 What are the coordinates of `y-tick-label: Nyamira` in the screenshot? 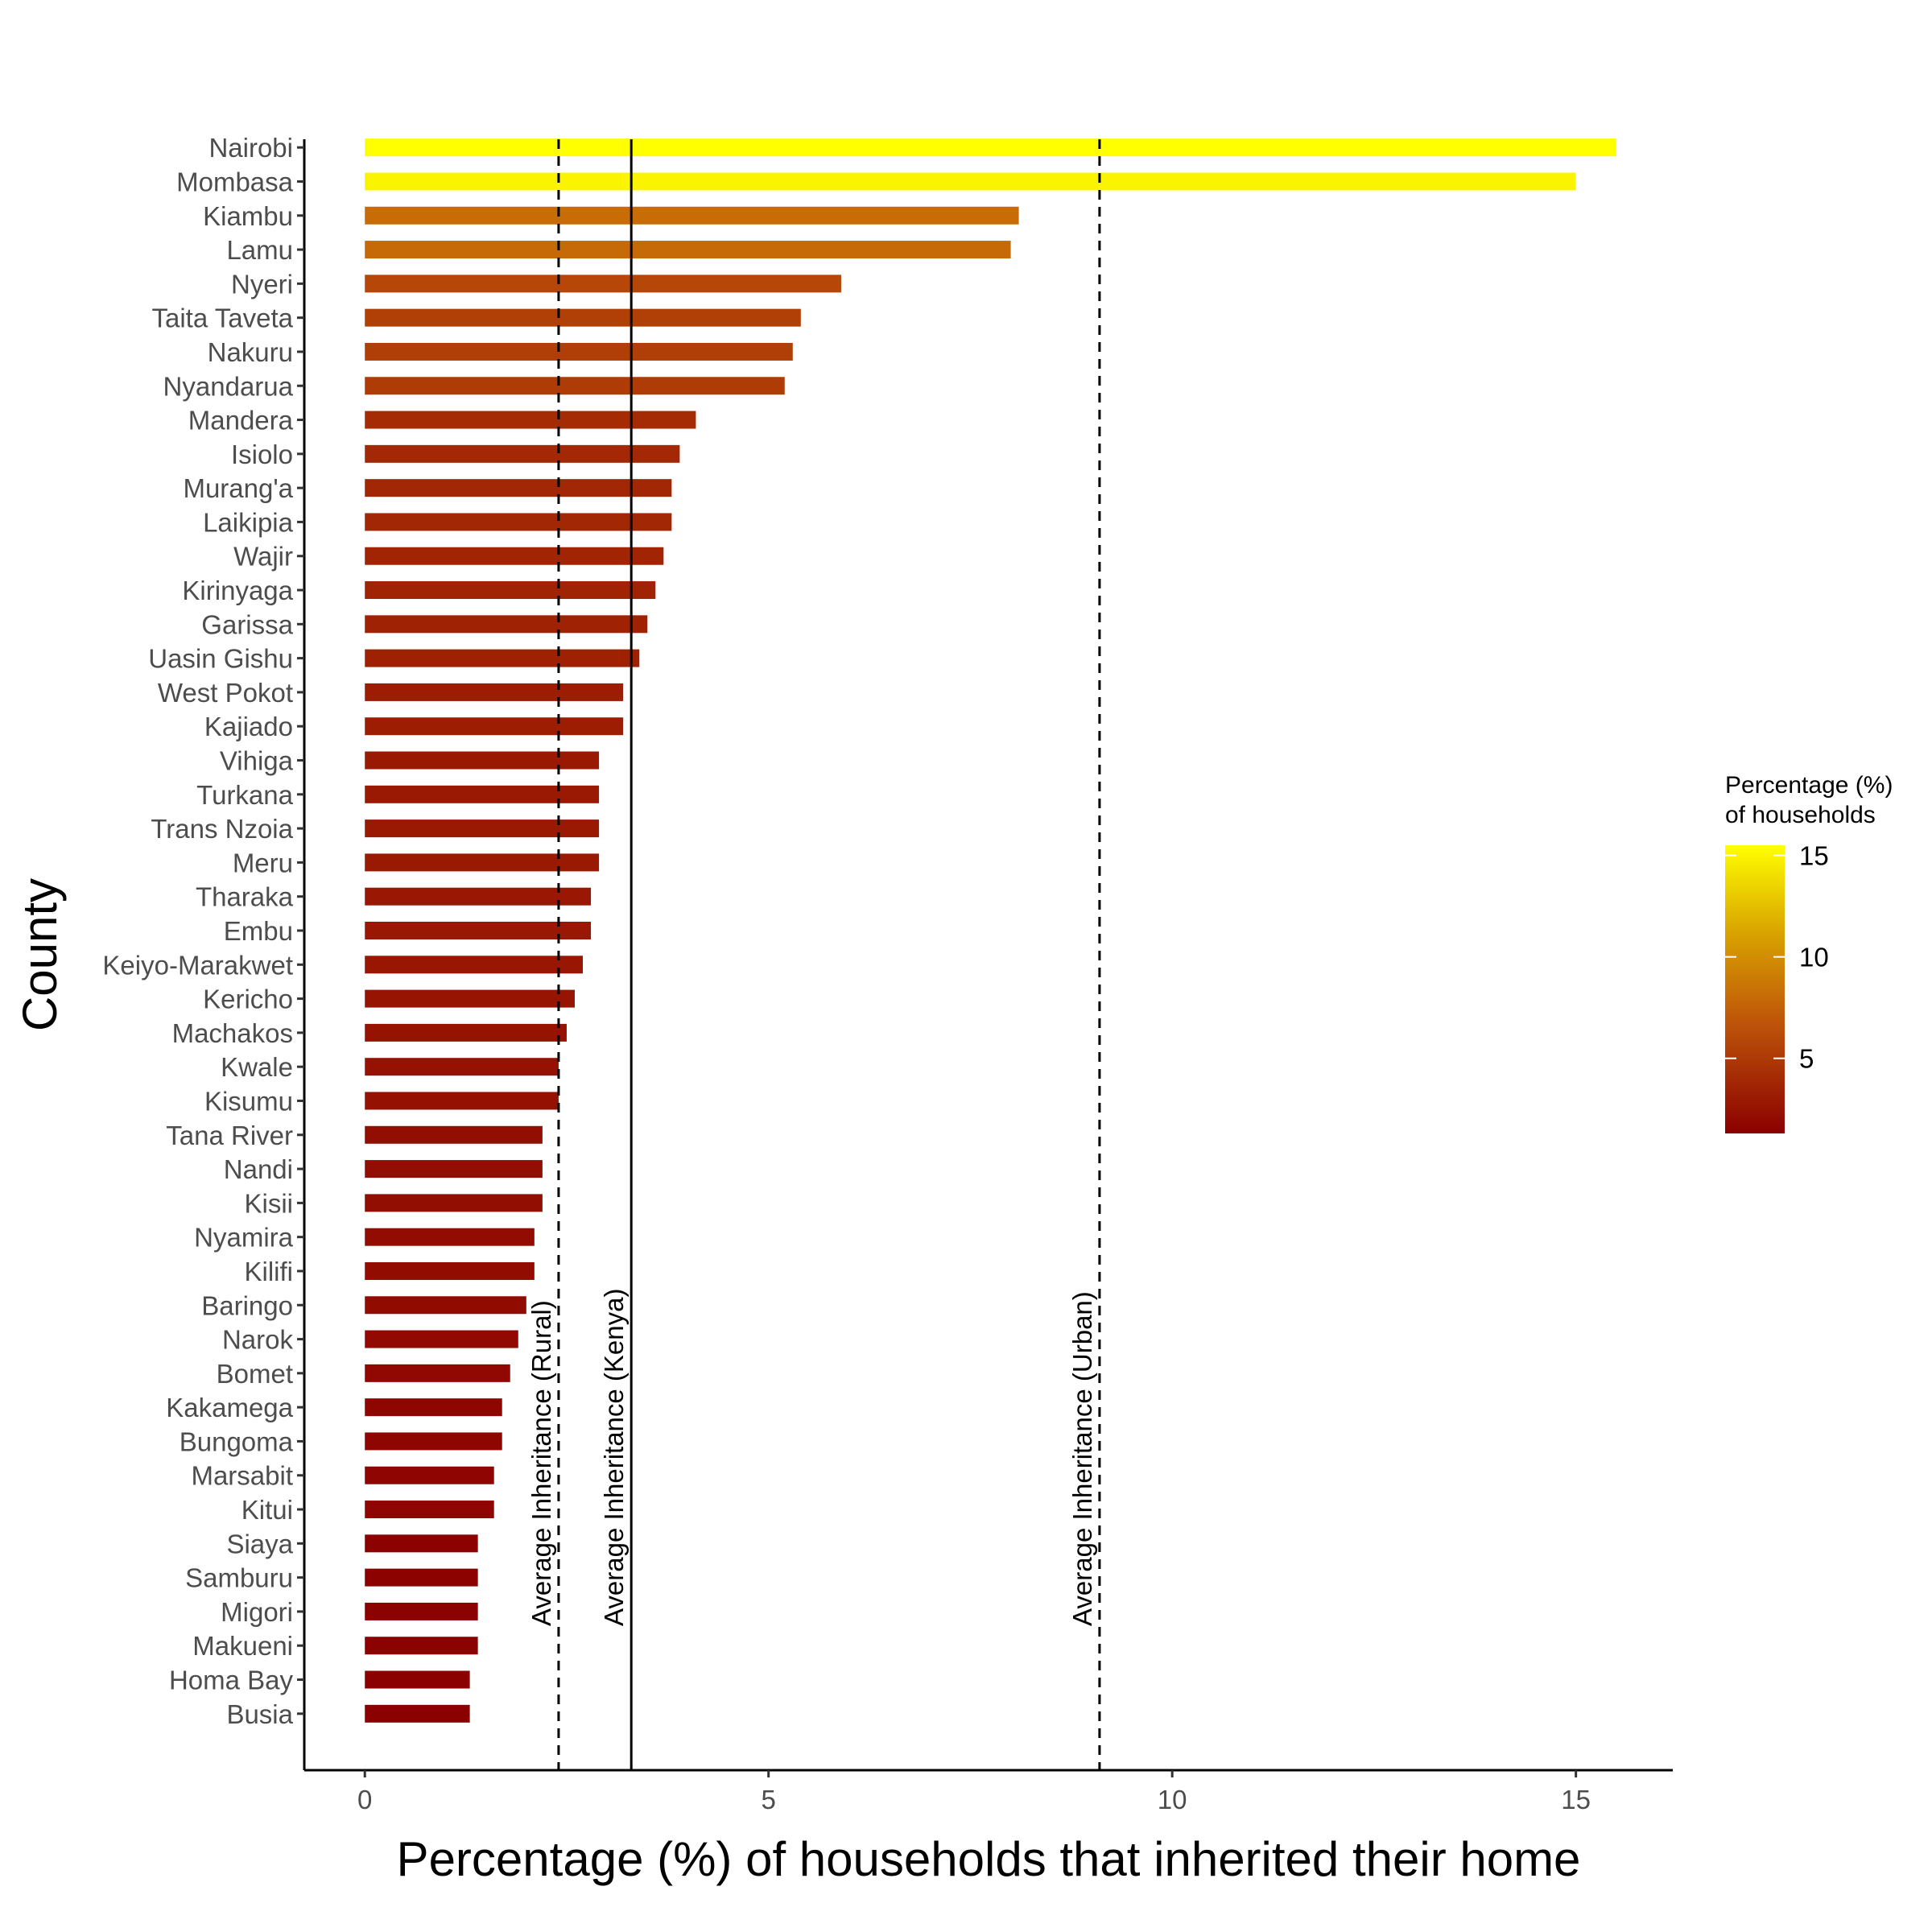 It's located at (243, 1238).